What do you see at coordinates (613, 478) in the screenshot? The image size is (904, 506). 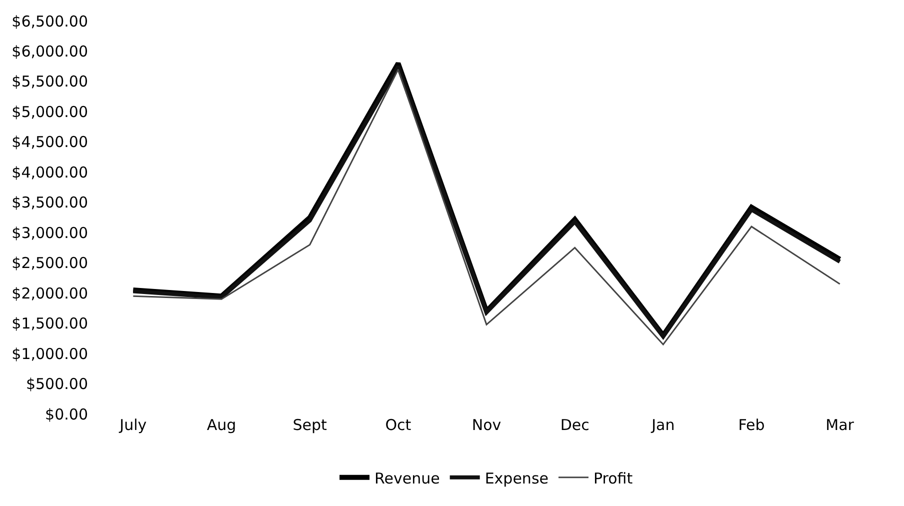 I see `legend-label: Profit` at bounding box center [613, 478].